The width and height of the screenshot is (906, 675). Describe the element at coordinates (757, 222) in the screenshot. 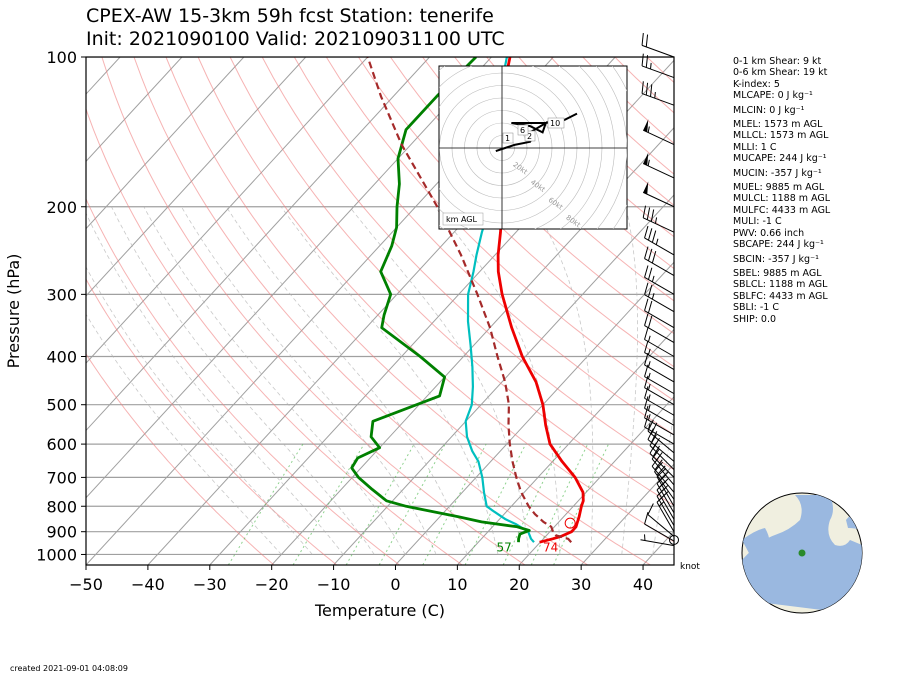

I see `stat-line: MULI: -1 C` at that location.